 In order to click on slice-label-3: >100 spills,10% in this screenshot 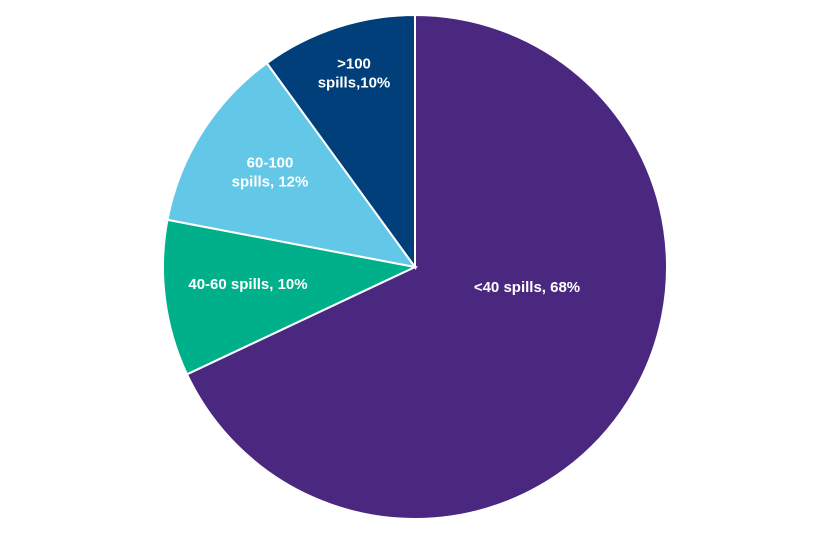, I will do `click(354, 74)`.